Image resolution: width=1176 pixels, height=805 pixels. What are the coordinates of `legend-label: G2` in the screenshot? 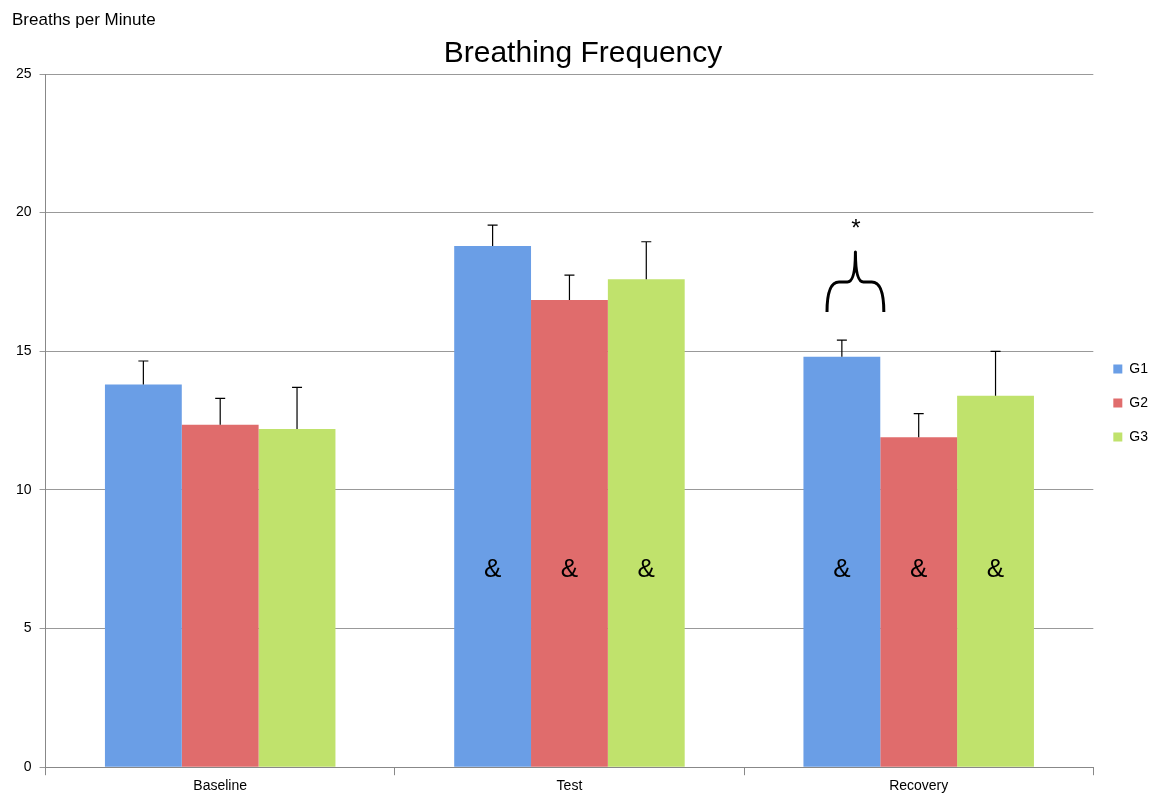 It's located at (1139, 401).